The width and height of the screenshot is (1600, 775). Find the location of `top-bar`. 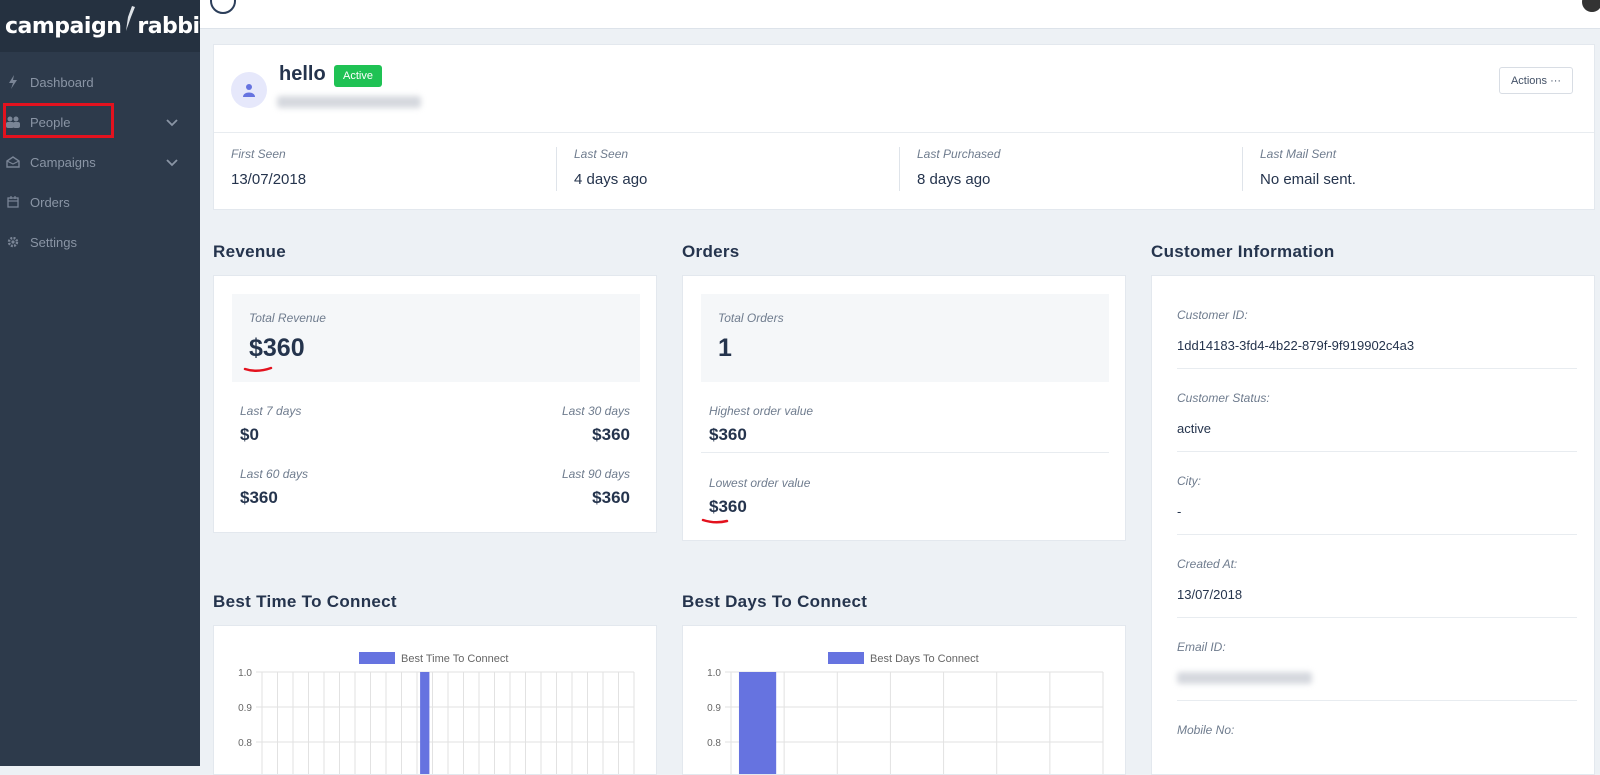

top-bar is located at coordinates (900, 14).